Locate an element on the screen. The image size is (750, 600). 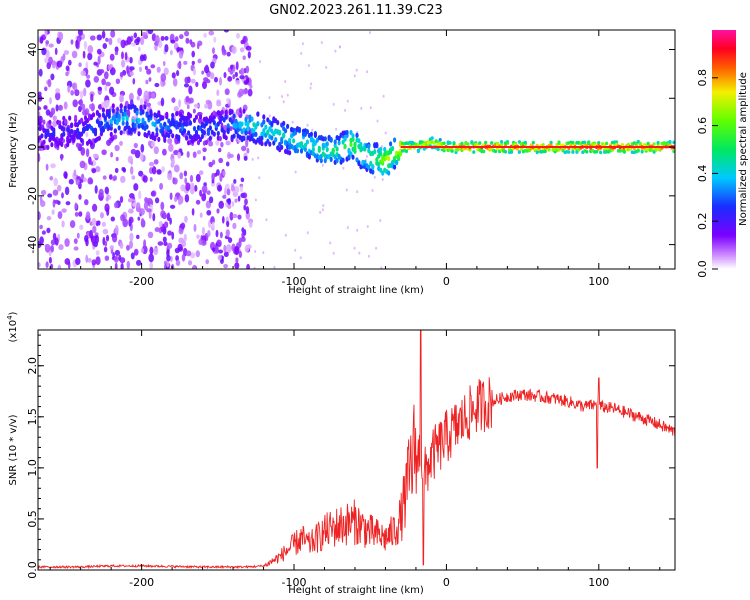
snr-scale-prefix: (x10 is located at coordinates (13, 331).